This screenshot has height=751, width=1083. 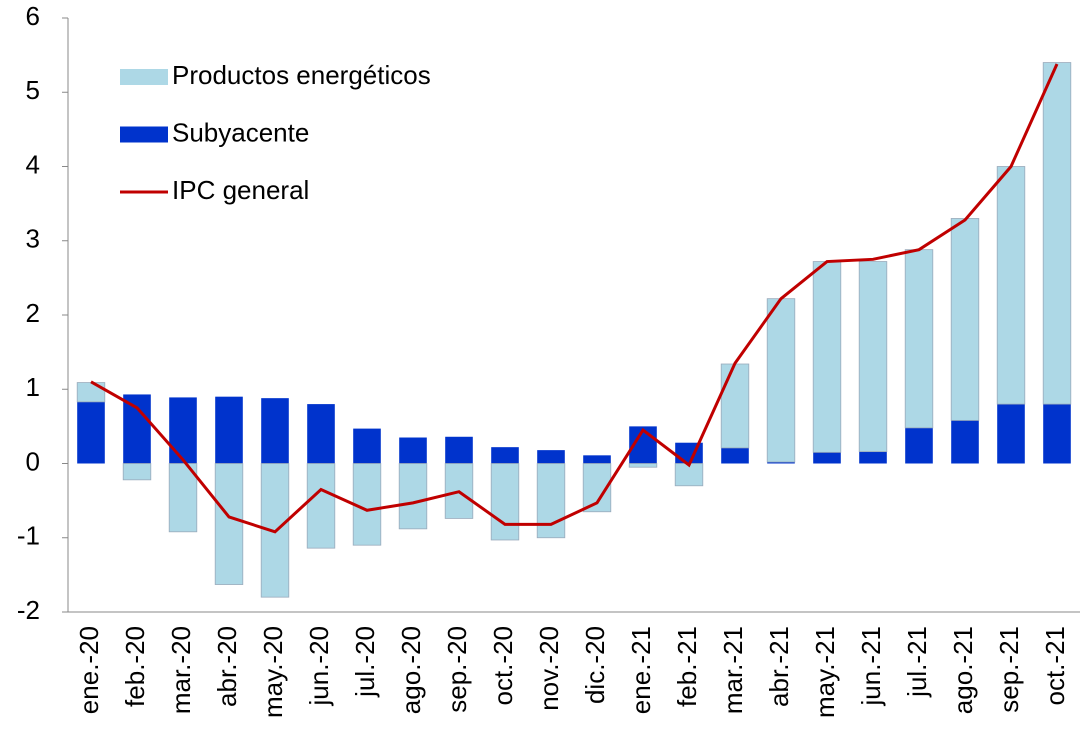 What do you see at coordinates (89, 670) in the screenshot?
I see `x-tick-label: ene.-20` at bounding box center [89, 670].